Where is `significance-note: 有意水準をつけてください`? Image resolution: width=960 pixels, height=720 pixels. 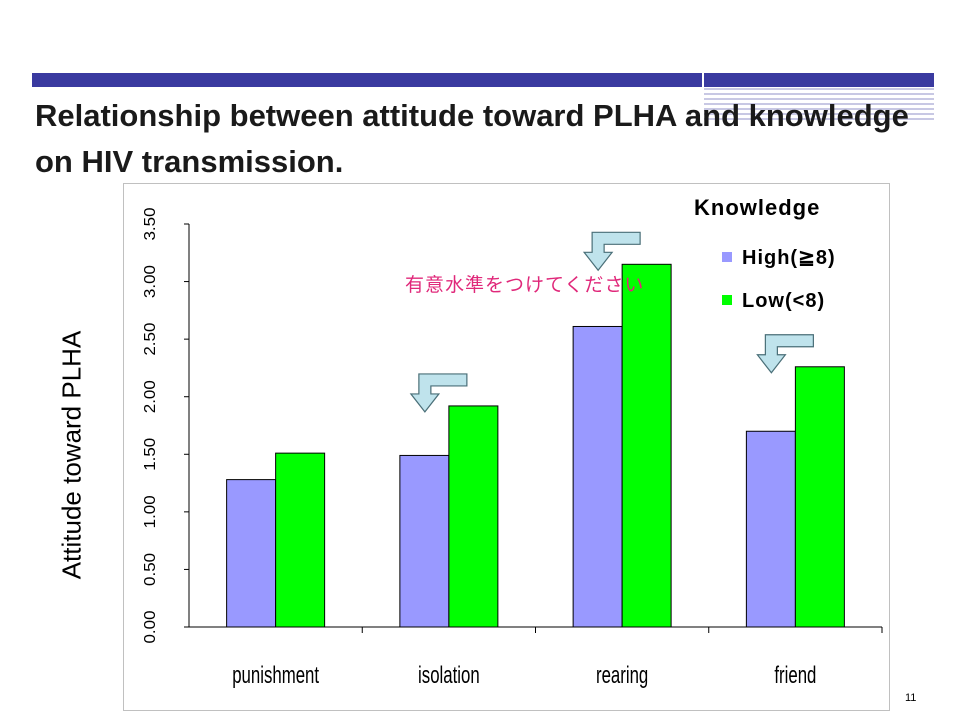
significance-note: 有意水準をつけてください is located at coordinates (525, 285).